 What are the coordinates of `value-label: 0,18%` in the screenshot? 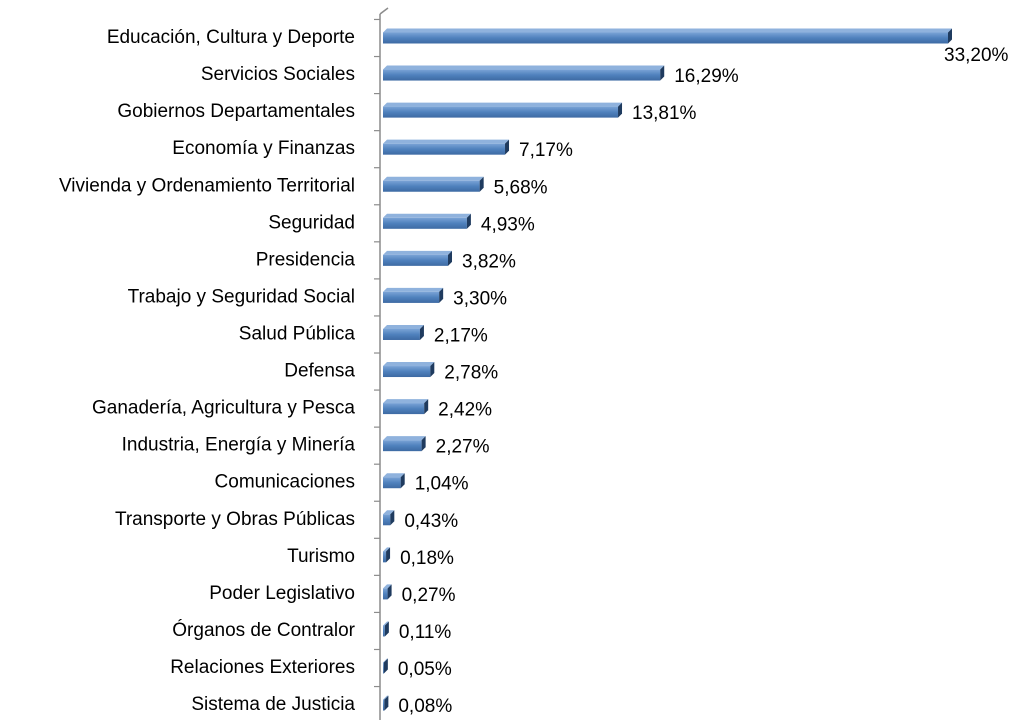 It's located at (427, 558).